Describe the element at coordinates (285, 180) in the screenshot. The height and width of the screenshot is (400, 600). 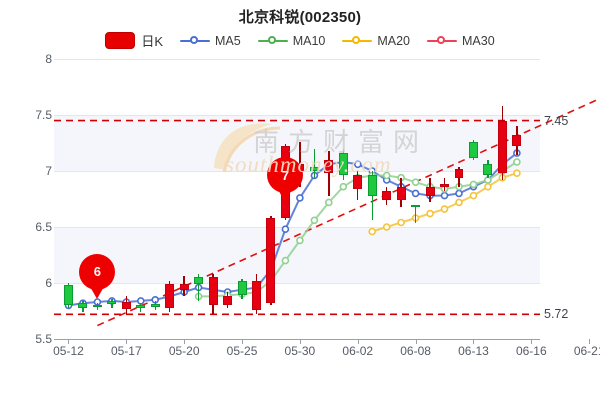
I see `annotation-pin-7: 7` at that location.